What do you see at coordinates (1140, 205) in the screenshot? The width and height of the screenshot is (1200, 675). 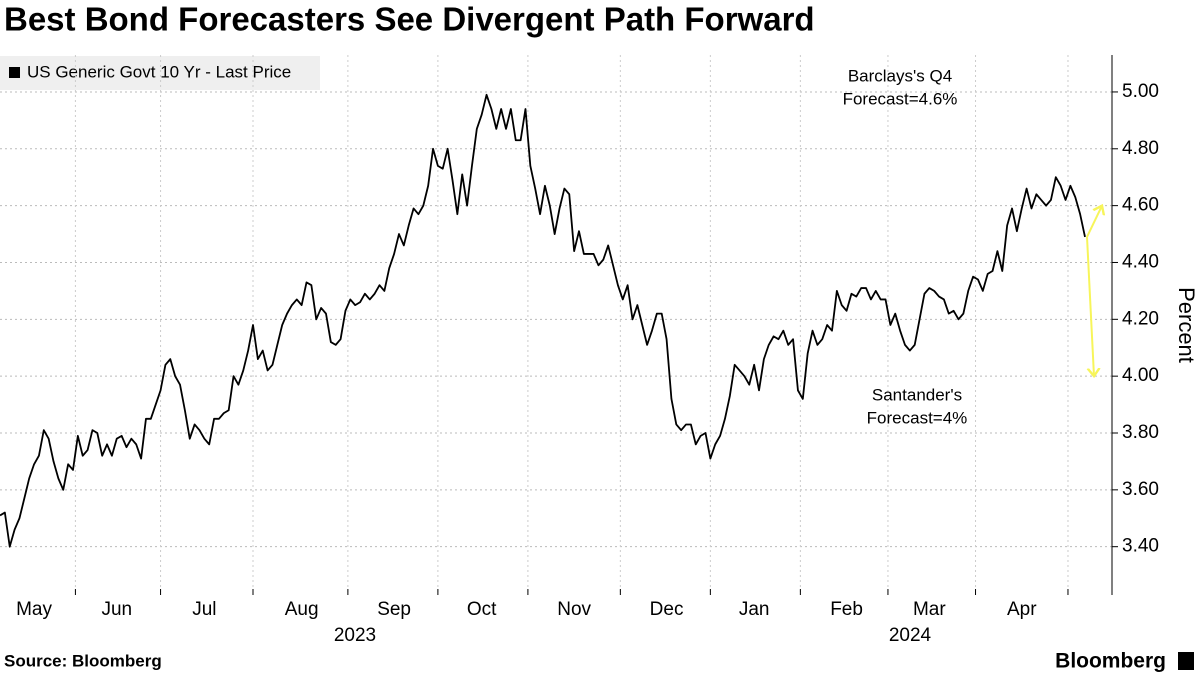 I see `y-tick-label: 4.60` at bounding box center [1140, 205].